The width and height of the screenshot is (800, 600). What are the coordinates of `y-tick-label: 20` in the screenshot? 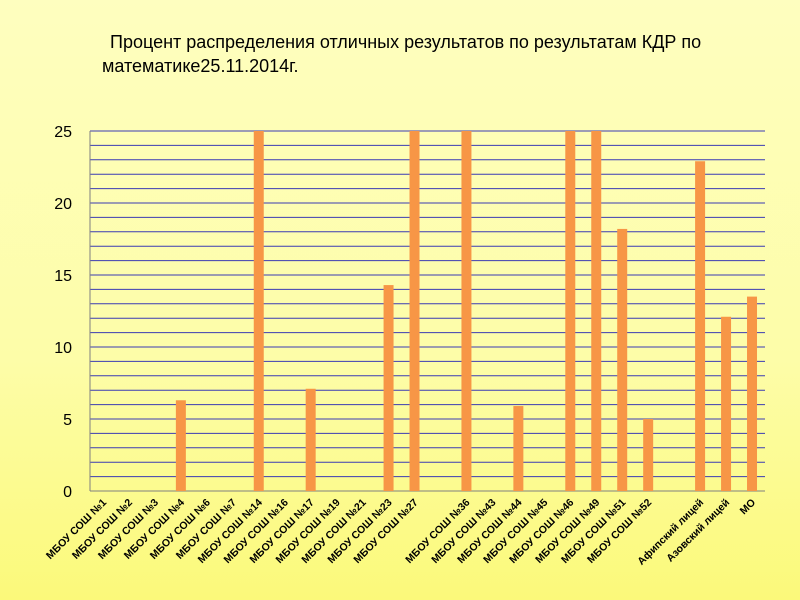 It's located at (63, 204).